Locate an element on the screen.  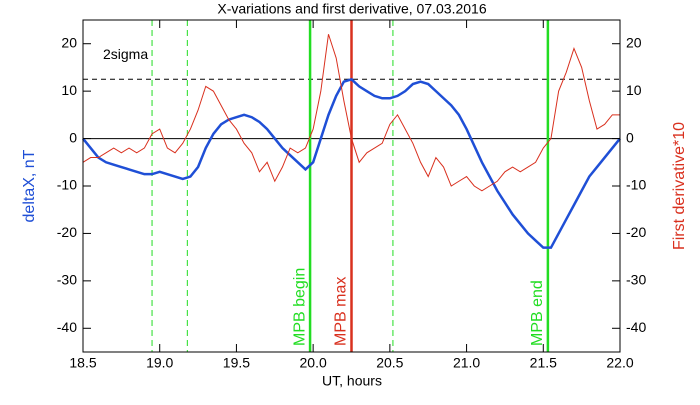
x-tick-label: 20.5 is located at coordinates (389, 363).